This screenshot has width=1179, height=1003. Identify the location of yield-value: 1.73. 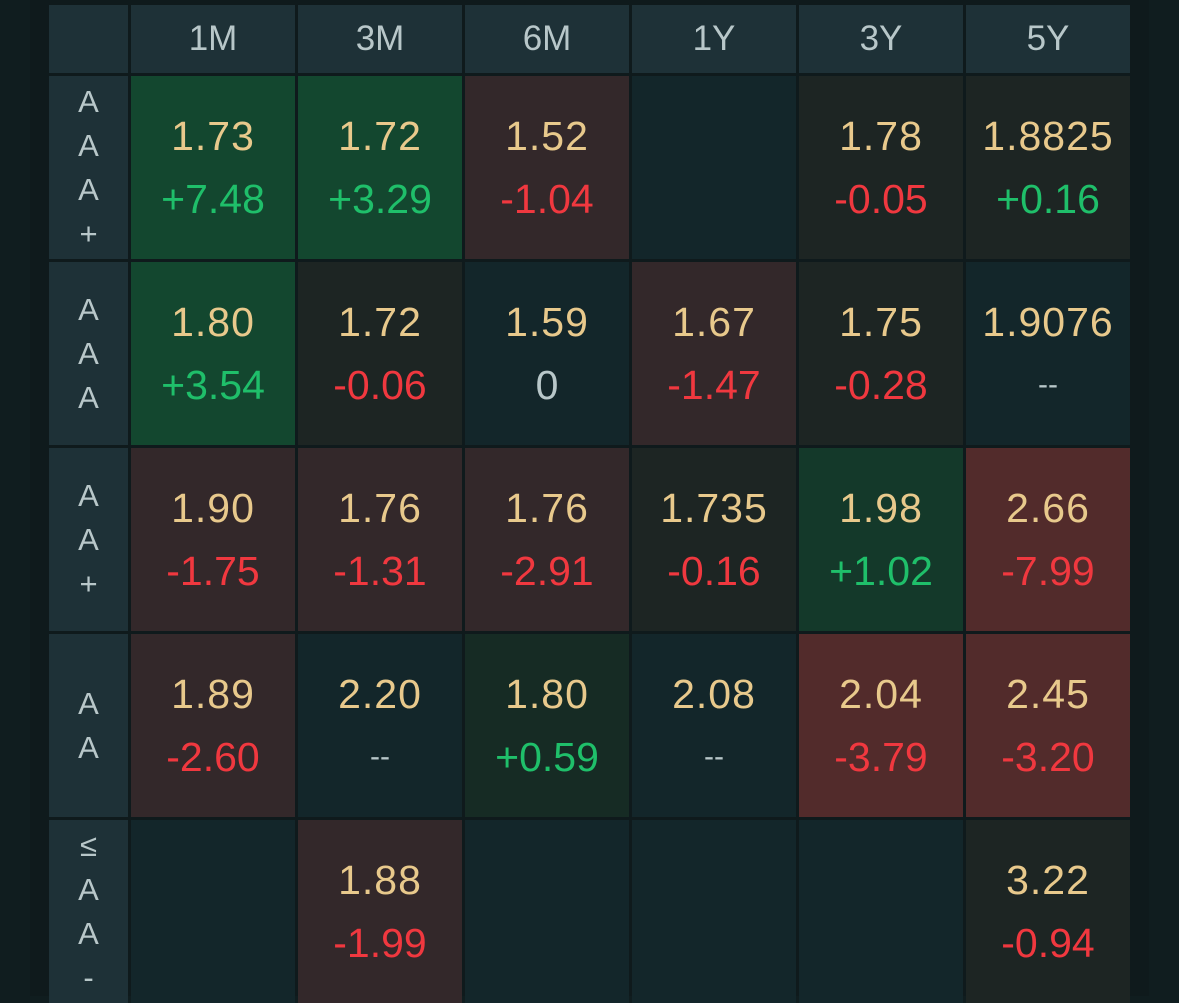
(213, 136).